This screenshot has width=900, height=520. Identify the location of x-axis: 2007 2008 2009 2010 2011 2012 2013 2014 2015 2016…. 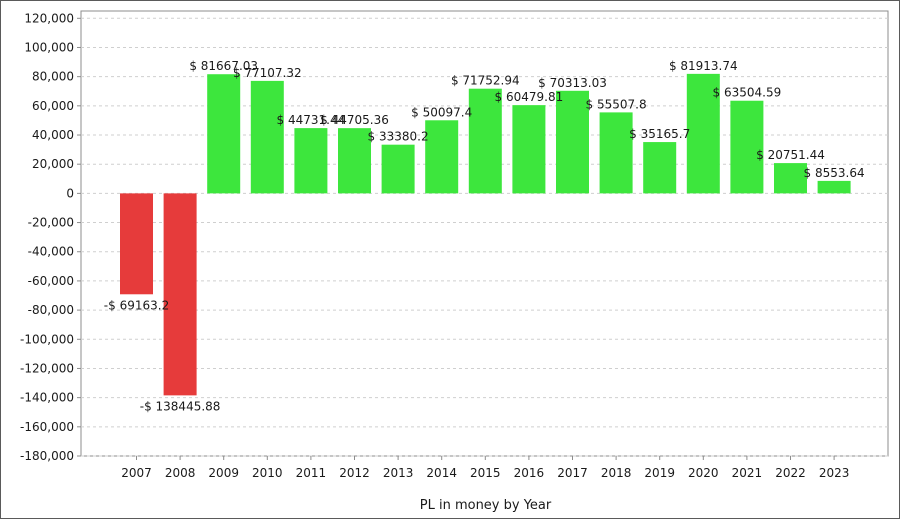
(485, 468).